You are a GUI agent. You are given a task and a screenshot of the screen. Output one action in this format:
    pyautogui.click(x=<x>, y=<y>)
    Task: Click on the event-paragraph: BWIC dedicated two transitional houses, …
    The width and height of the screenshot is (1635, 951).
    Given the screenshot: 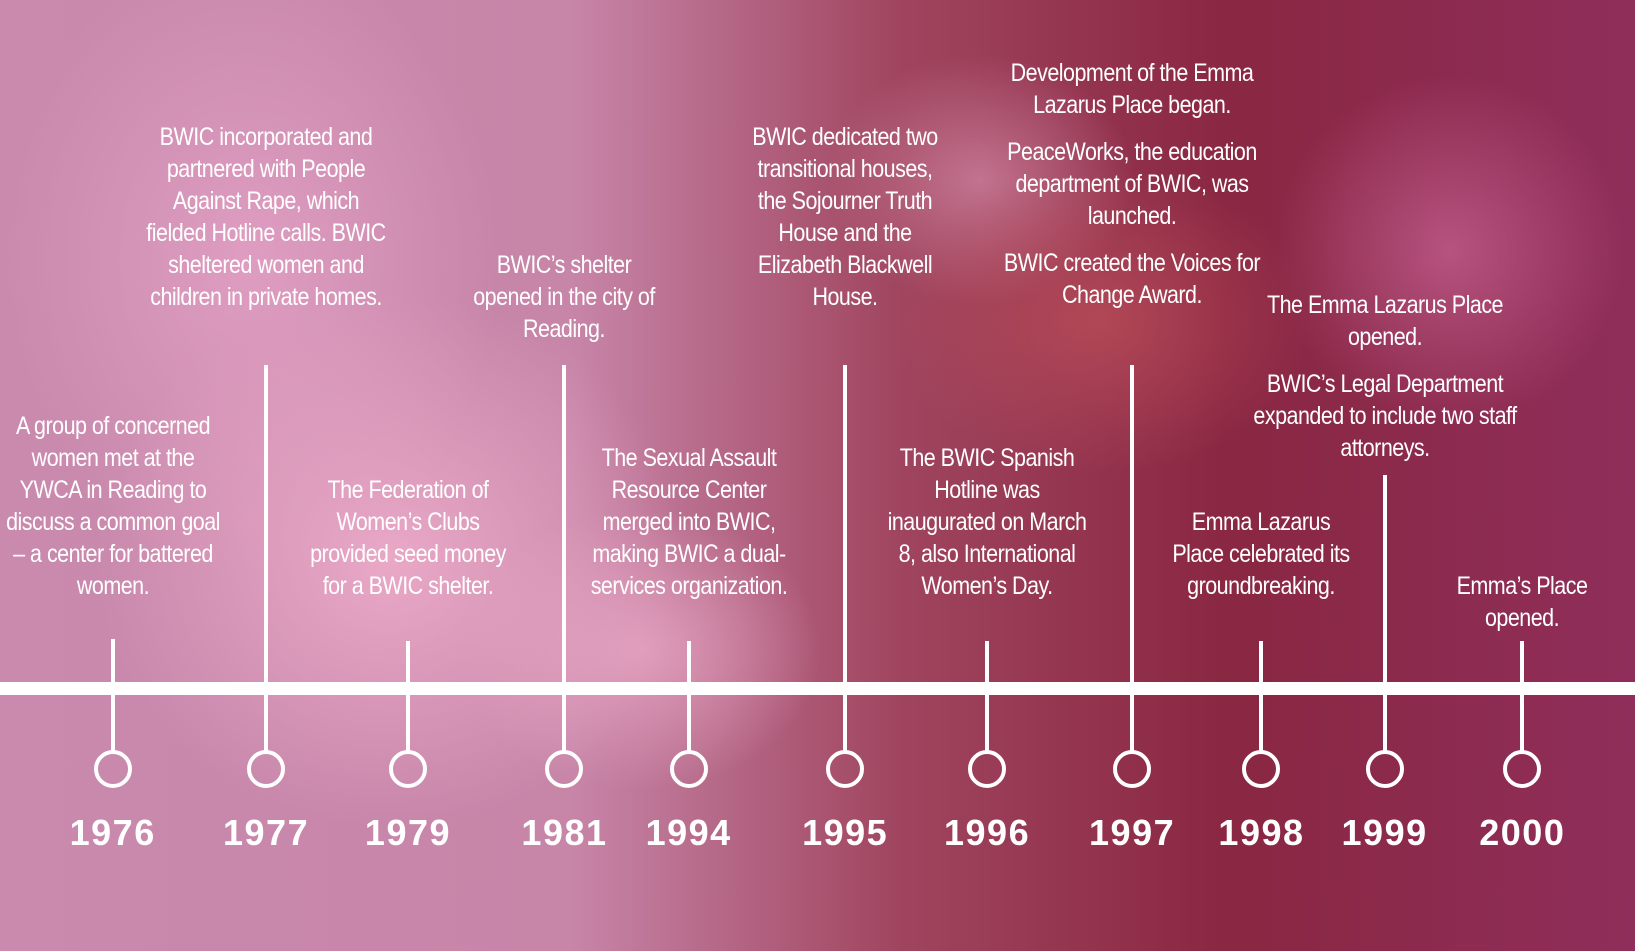 What is the action you would take?
    pyautogui.click(x=845, y=217)
    